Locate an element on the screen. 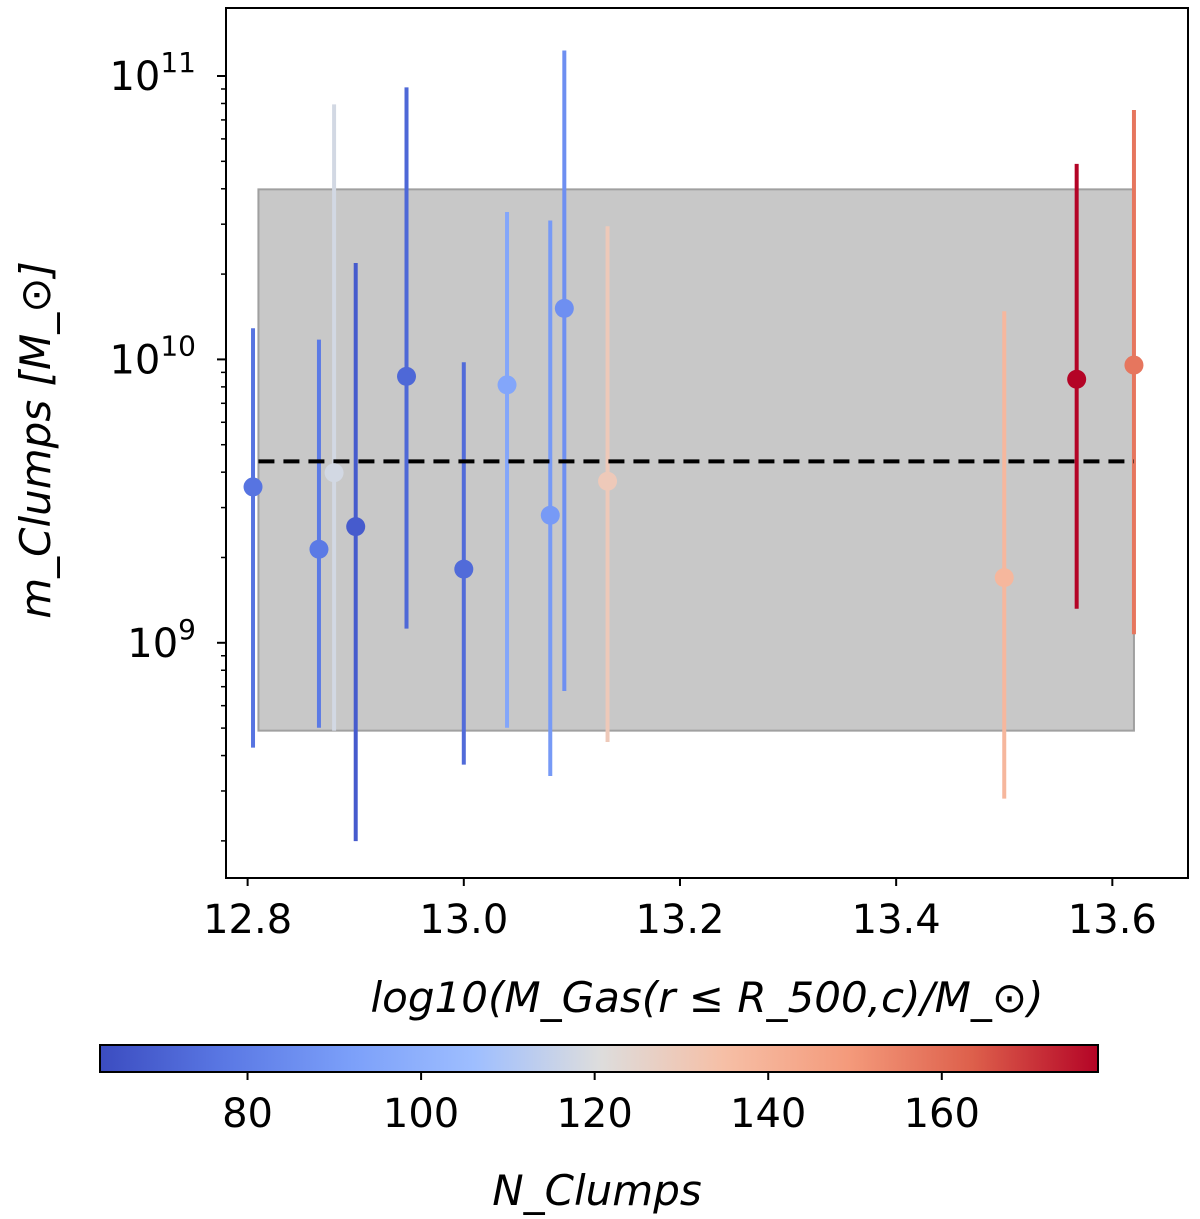 Image resolution: width=1200 pixels, height=1219 pixels. y-tick-label: 109 is located at coordinates (161, 640).